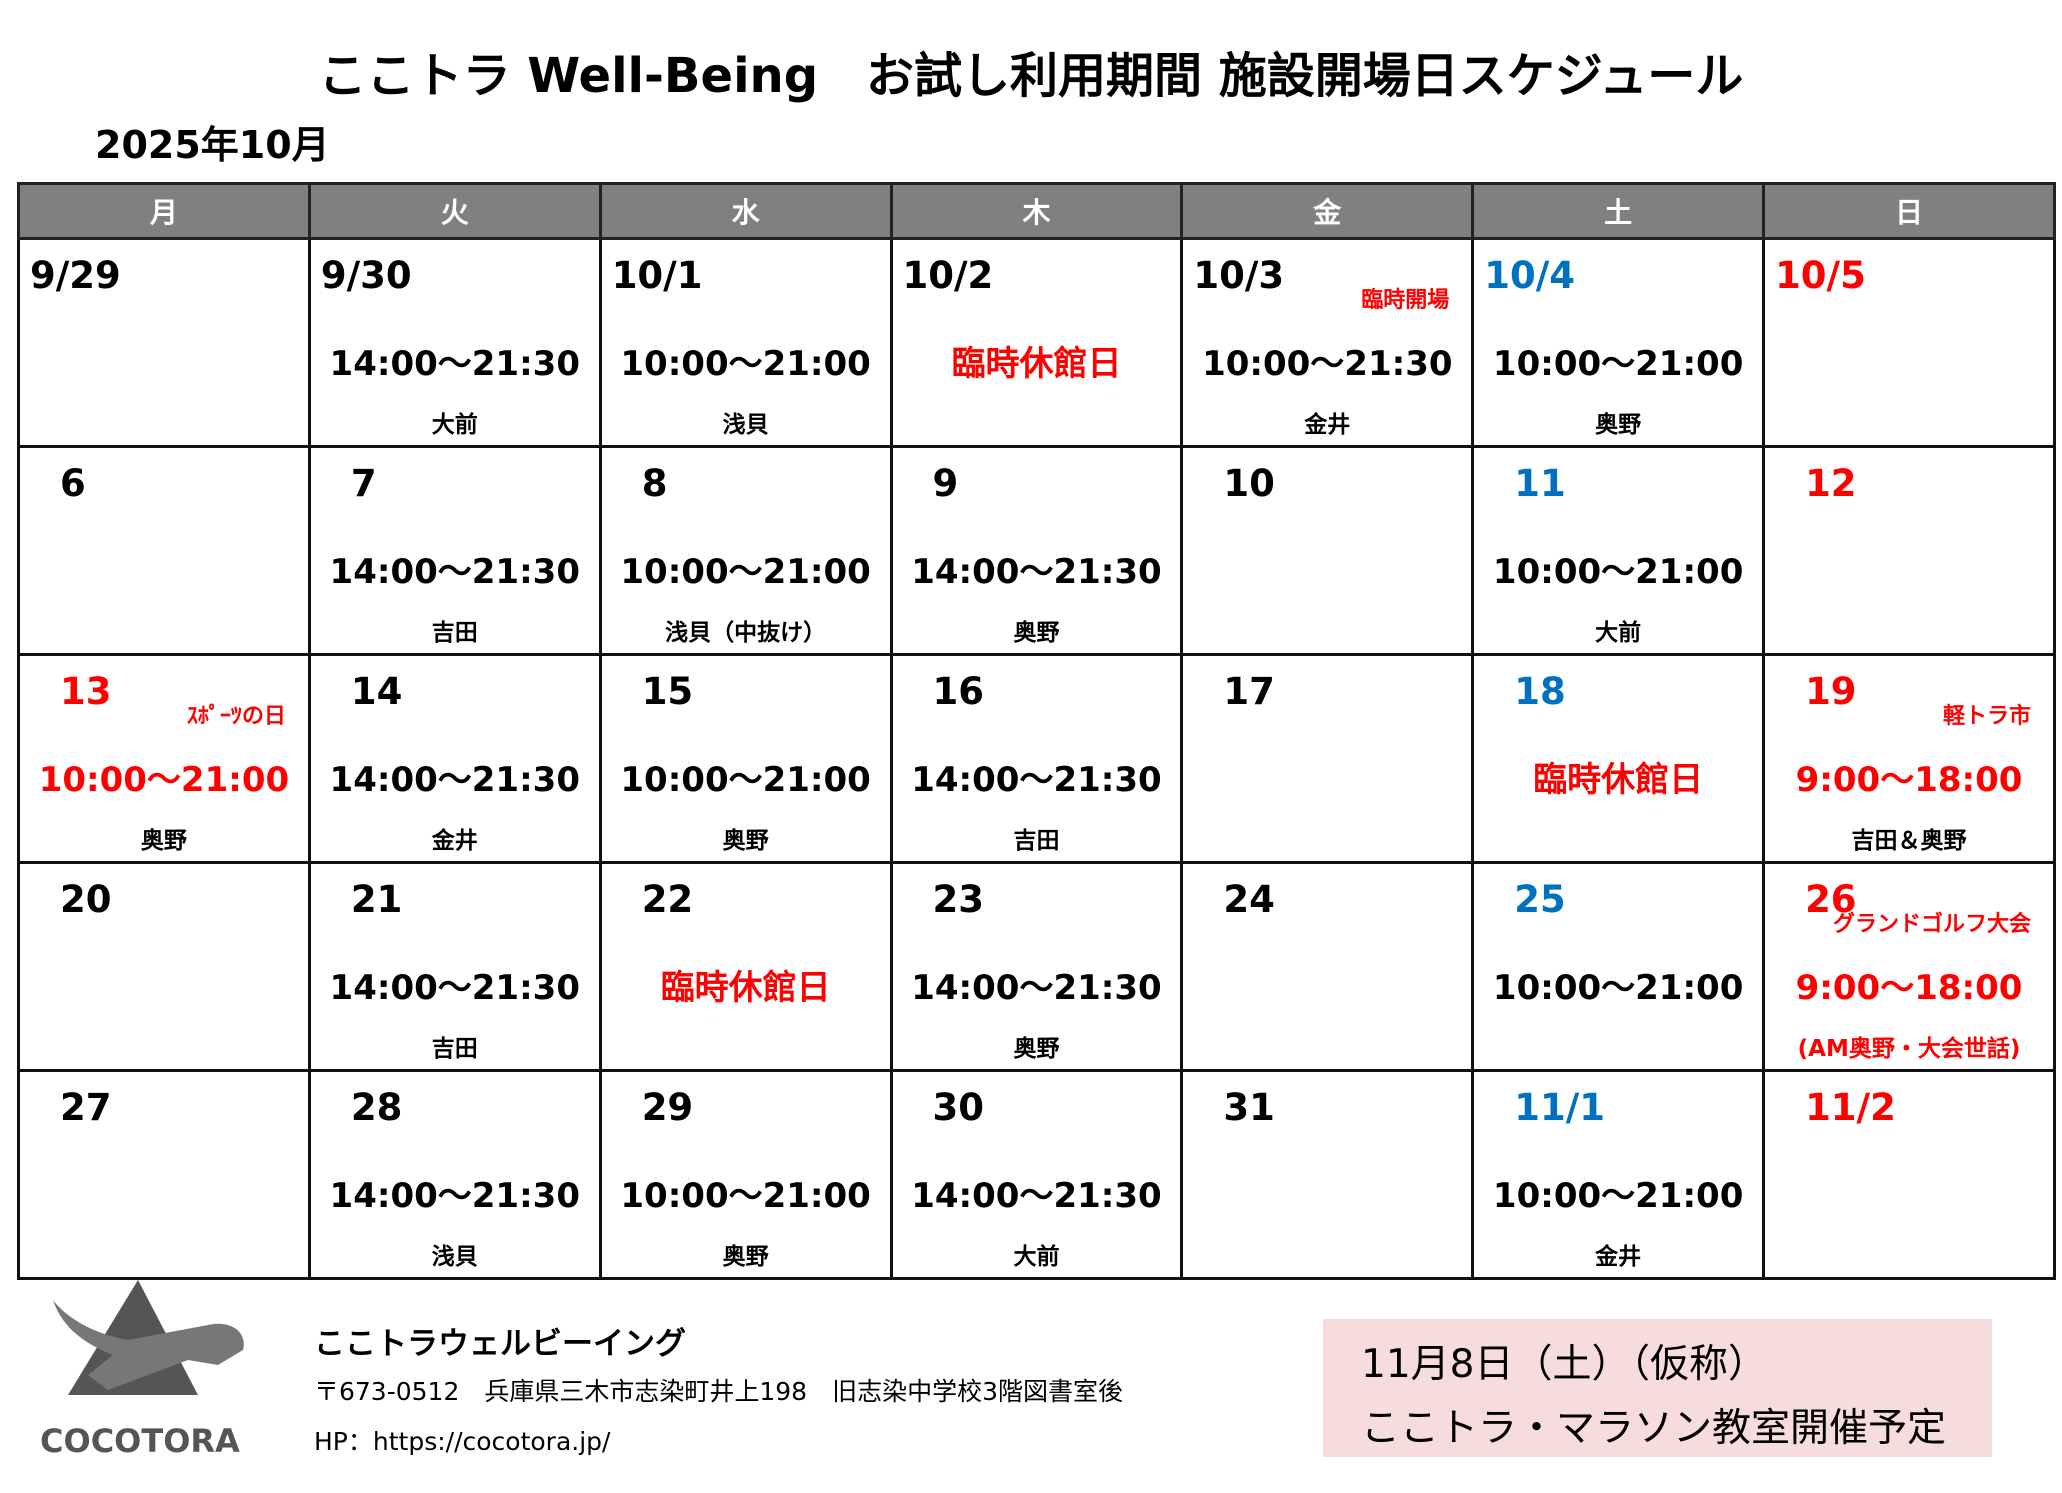 The height and width of the screenshot is (1493, 2062). What do you see at coordinates (746, 633) in the screenshot?
I see `day-staff: 浅貝（中抜け）` at bounding box center [746, 633].